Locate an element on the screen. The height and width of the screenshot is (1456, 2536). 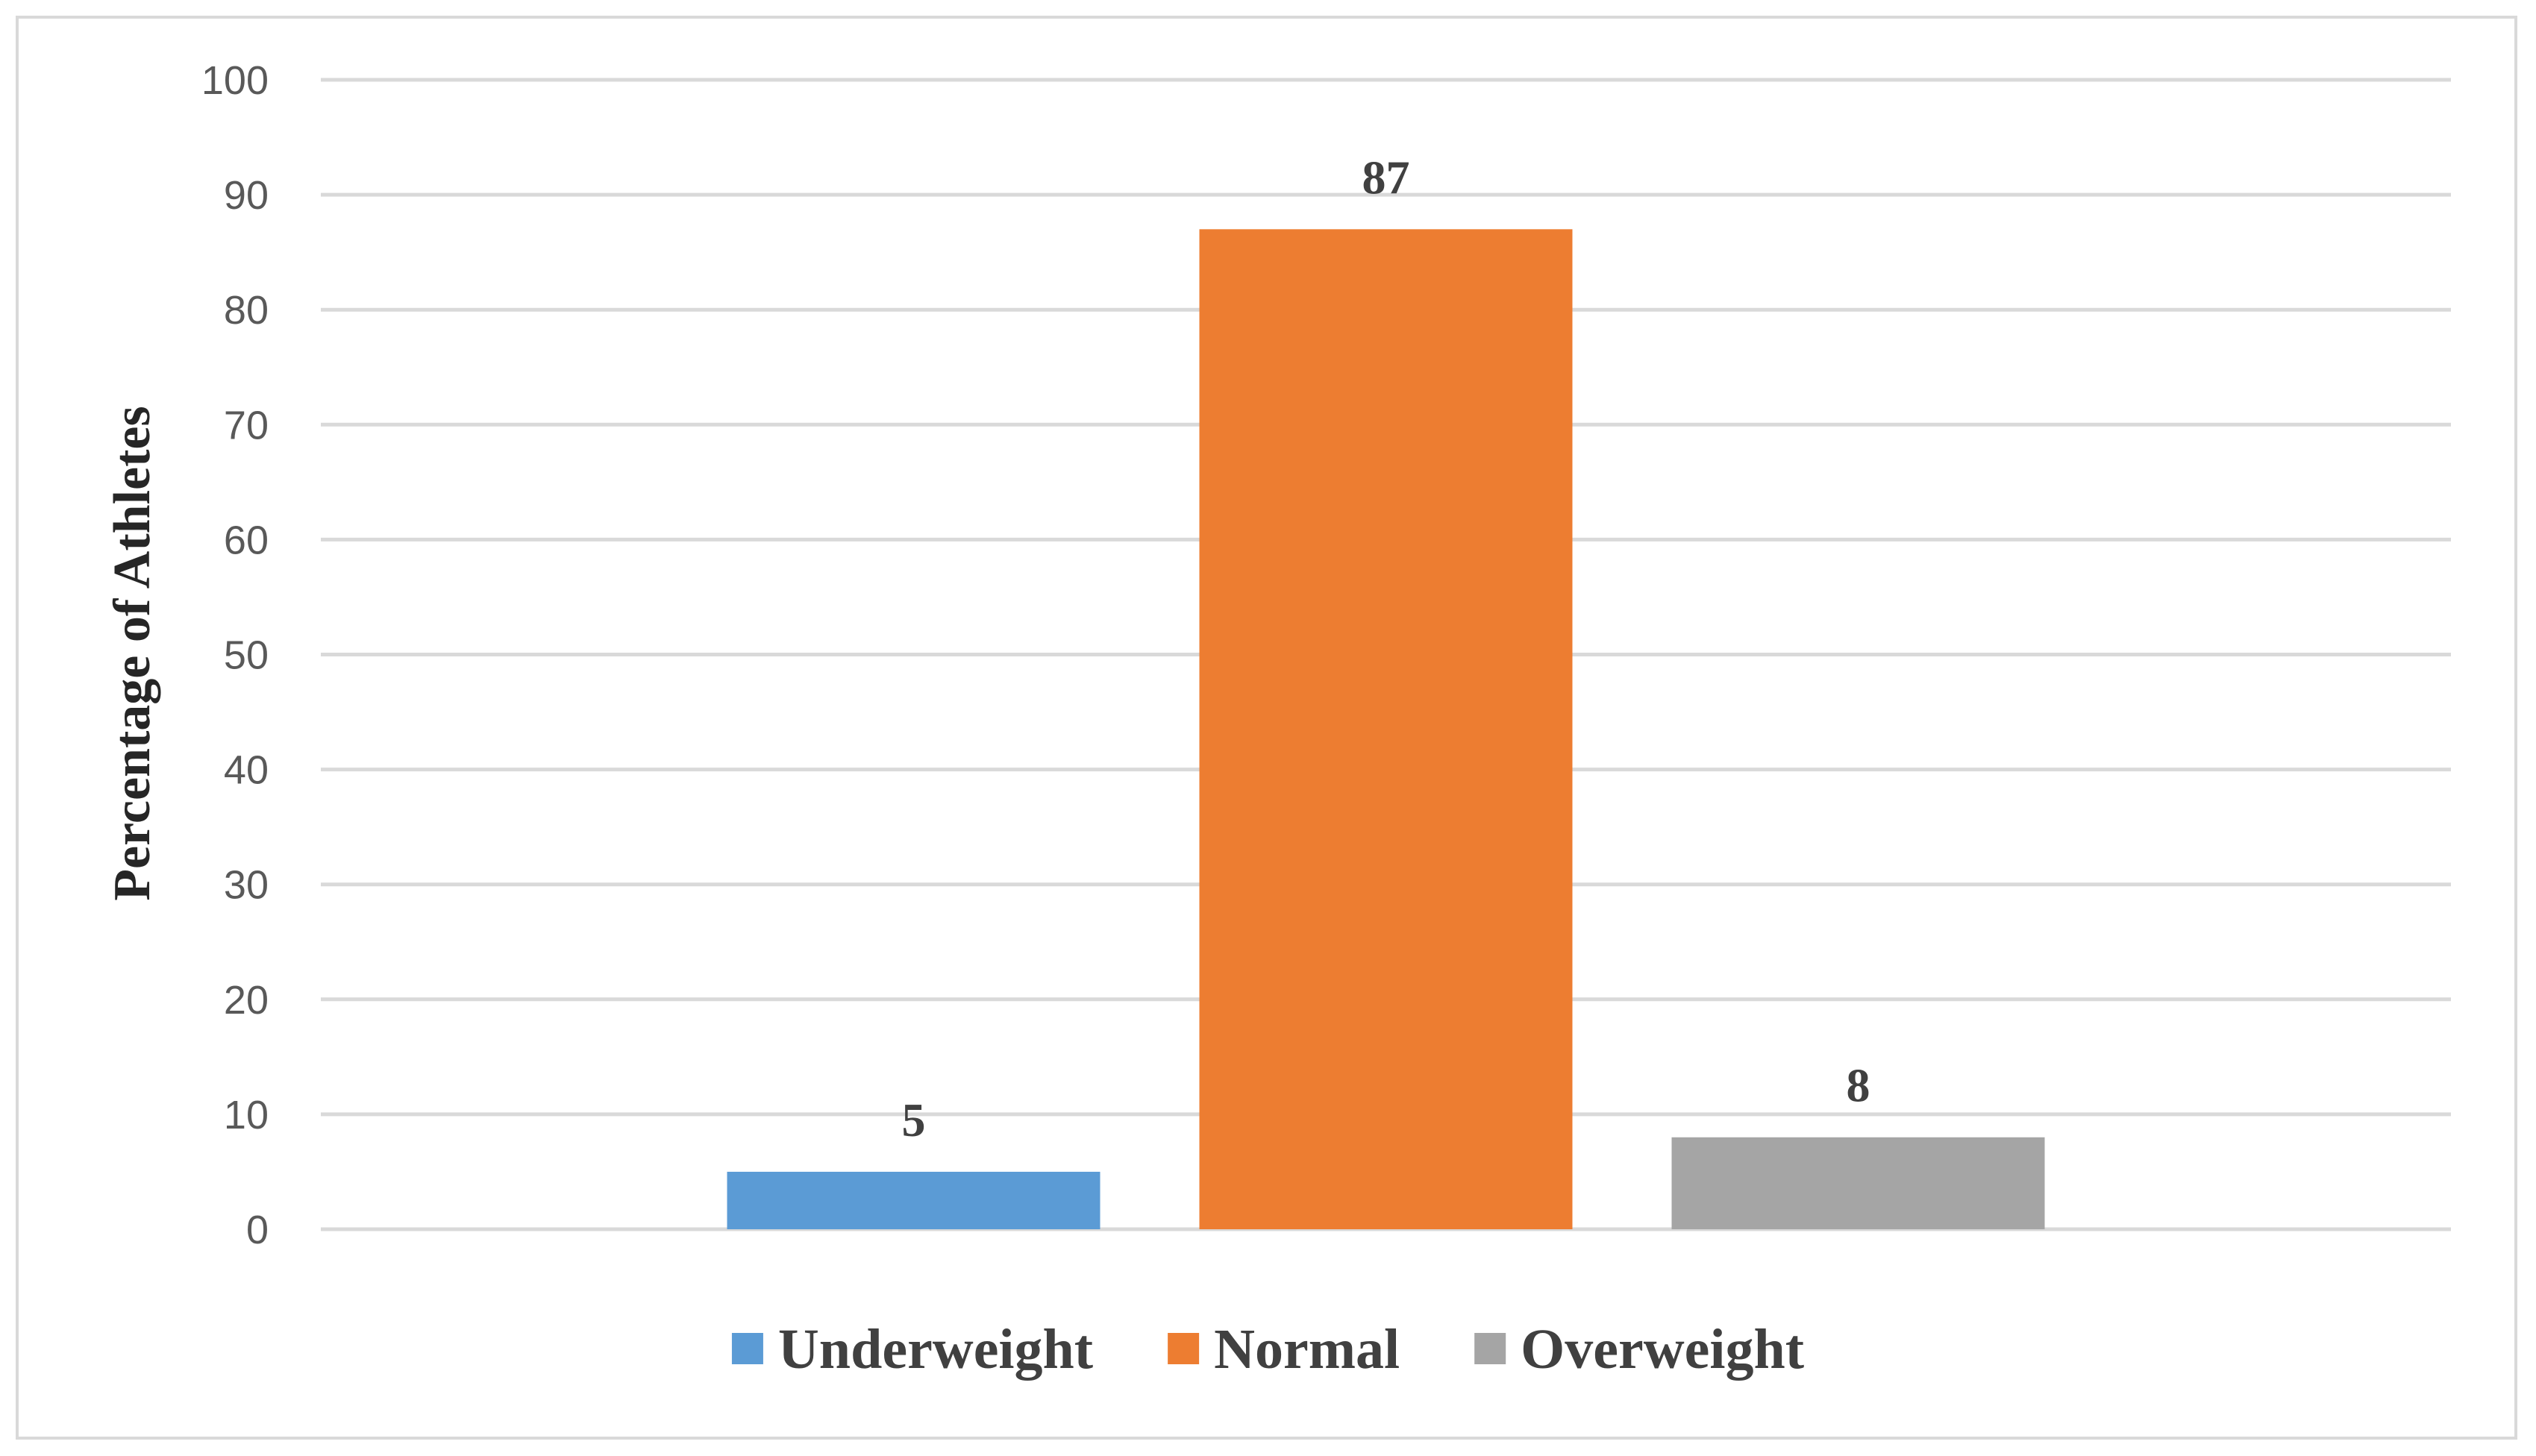
bar-normal is located at coordinates (1386, 729).